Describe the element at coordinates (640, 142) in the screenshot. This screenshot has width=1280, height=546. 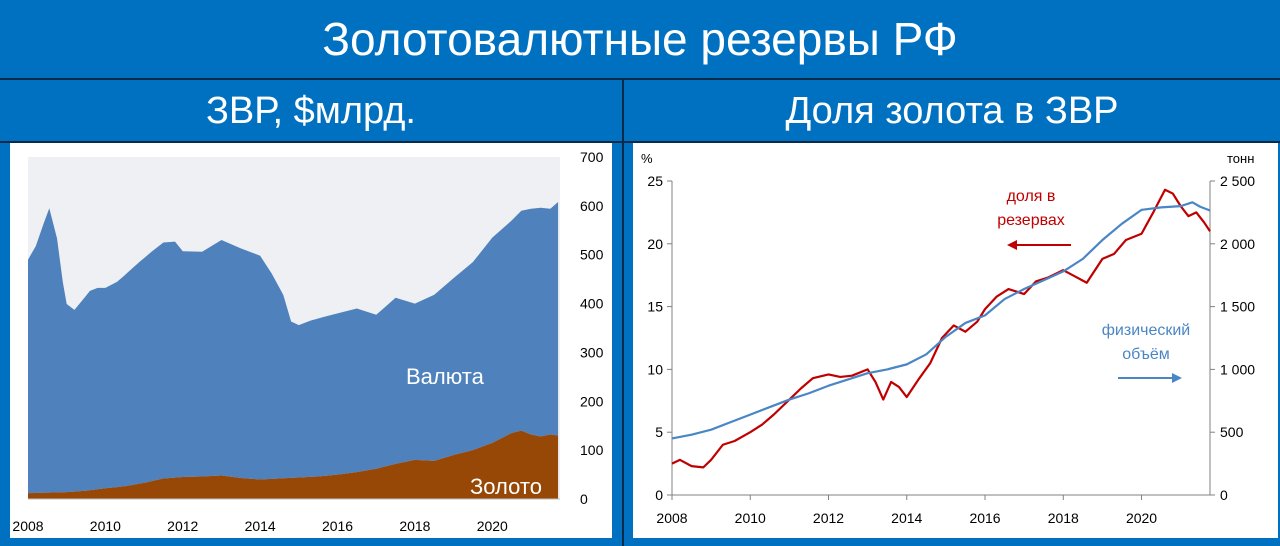
I see `subheader-divider` at that location.